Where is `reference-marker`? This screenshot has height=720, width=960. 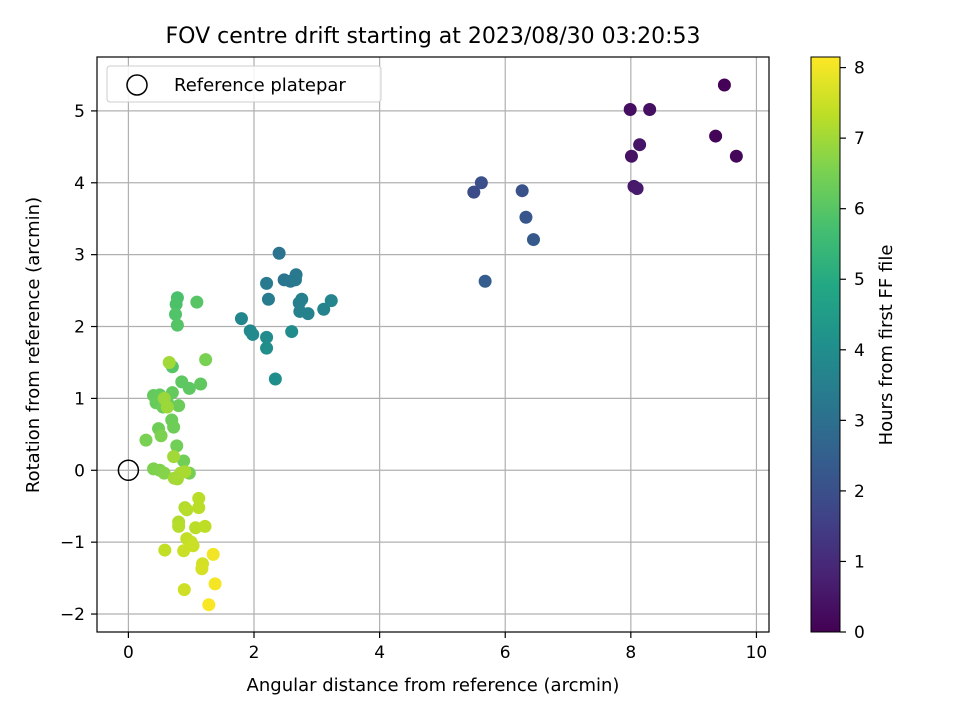
reference-marker is located at coordinates (128, 470).